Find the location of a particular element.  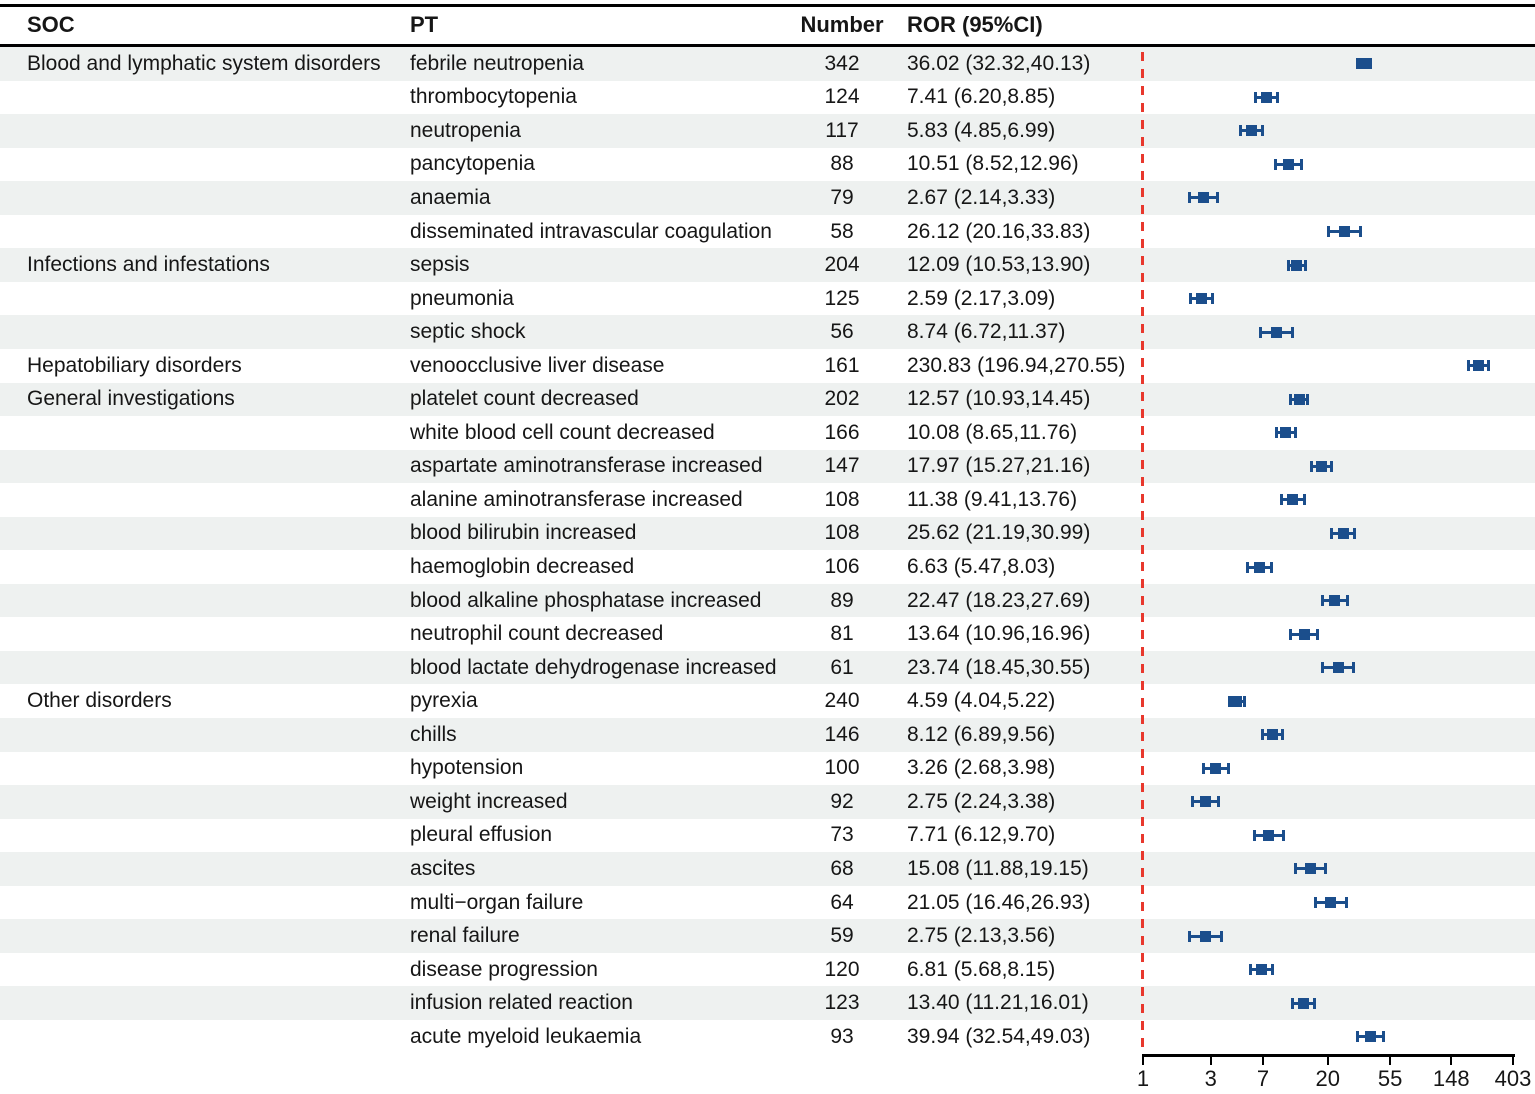

pt-cell: renal failure is located at coordinates (465, 936).